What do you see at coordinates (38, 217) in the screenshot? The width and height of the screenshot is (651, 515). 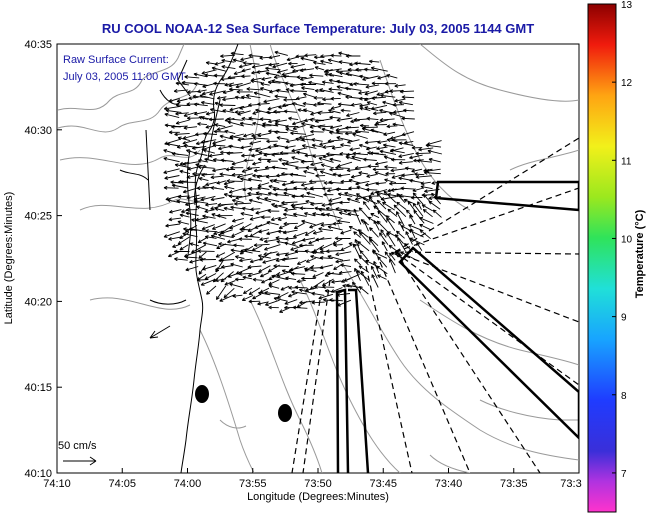 I see `y-tick-label: 40:25` at bounding box center [38, 217].